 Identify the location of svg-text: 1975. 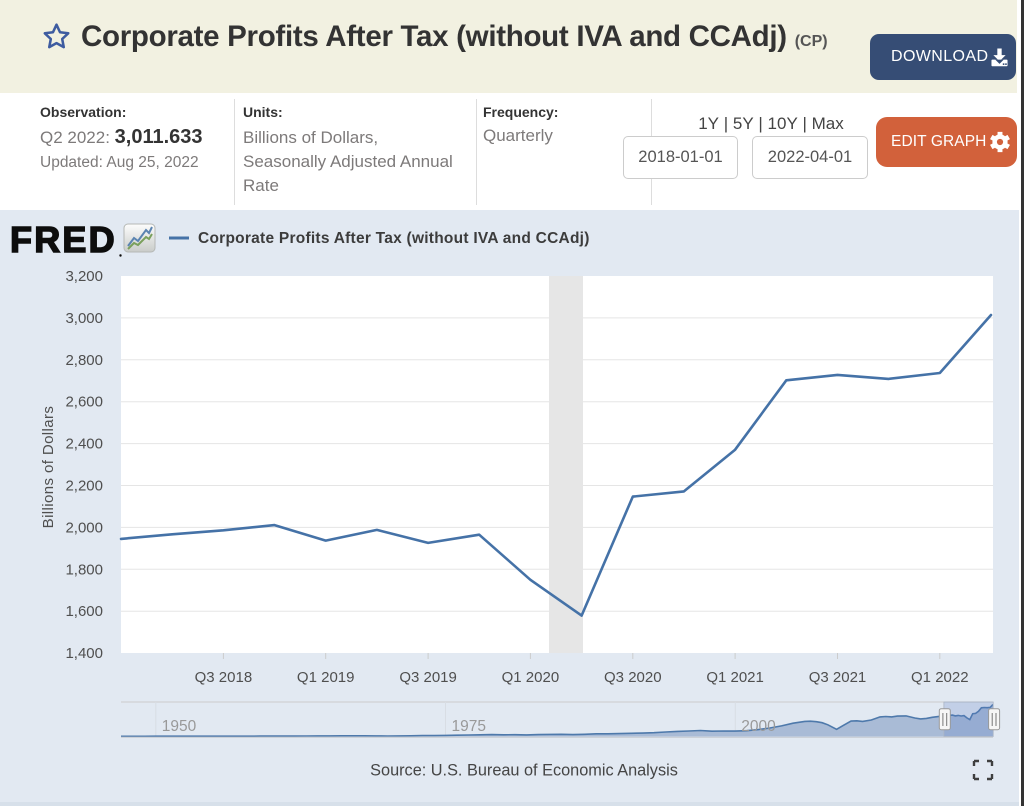
(469, 726).